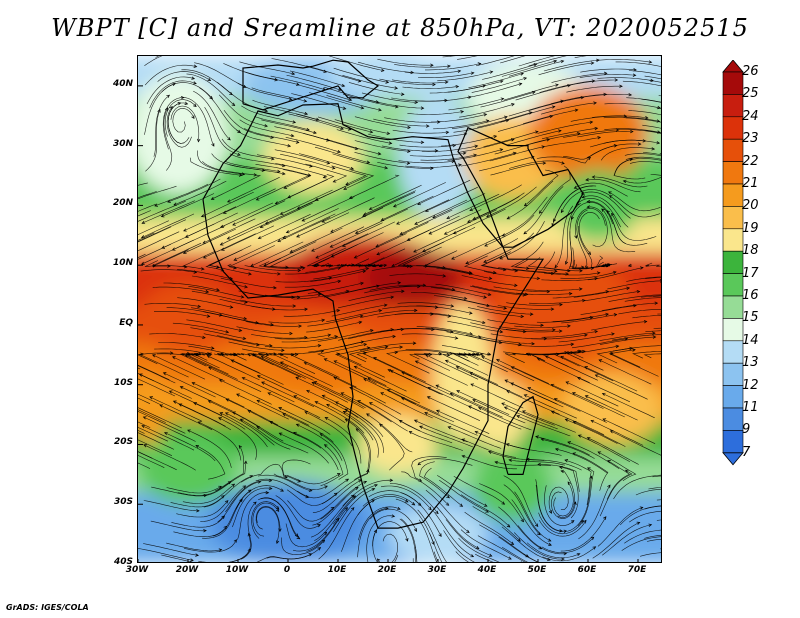  Describe the element at coordinates (123, 502) in the screenshot. I see `lat-tick-label: 30S` at that location.